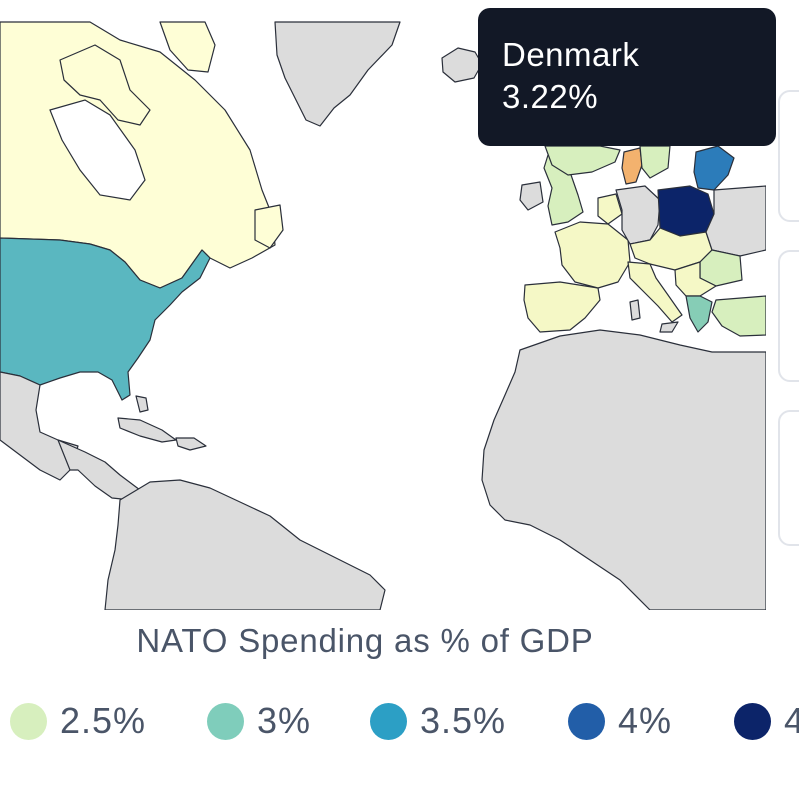 This screenshot has width=799, height=799. What do you see at coordinates (791, 720) in the screenshot?
I see `legend-label: 4` at bounding box center [791, 720].